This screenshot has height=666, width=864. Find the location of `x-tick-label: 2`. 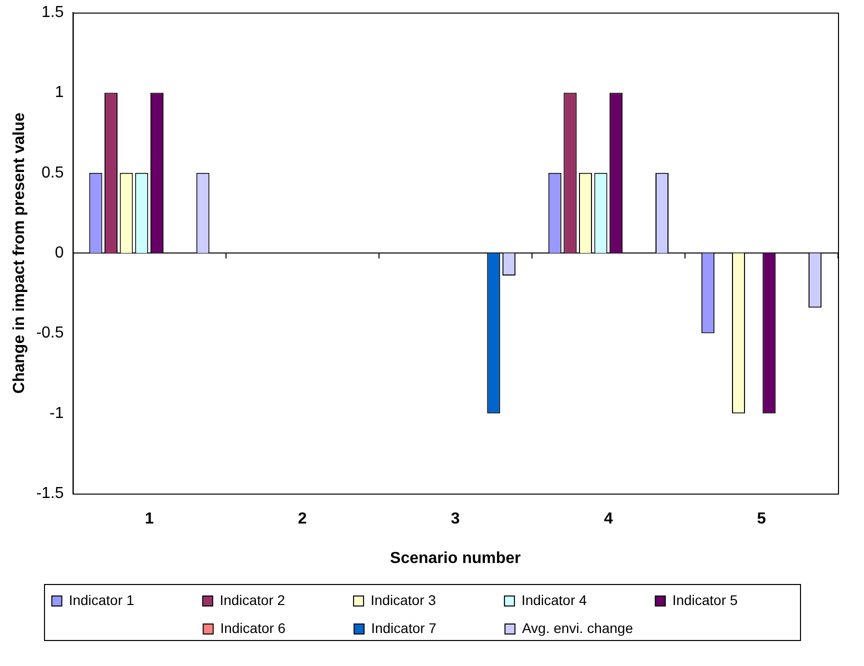

x-tick-label: 2 is located at coordinates (302, 519).